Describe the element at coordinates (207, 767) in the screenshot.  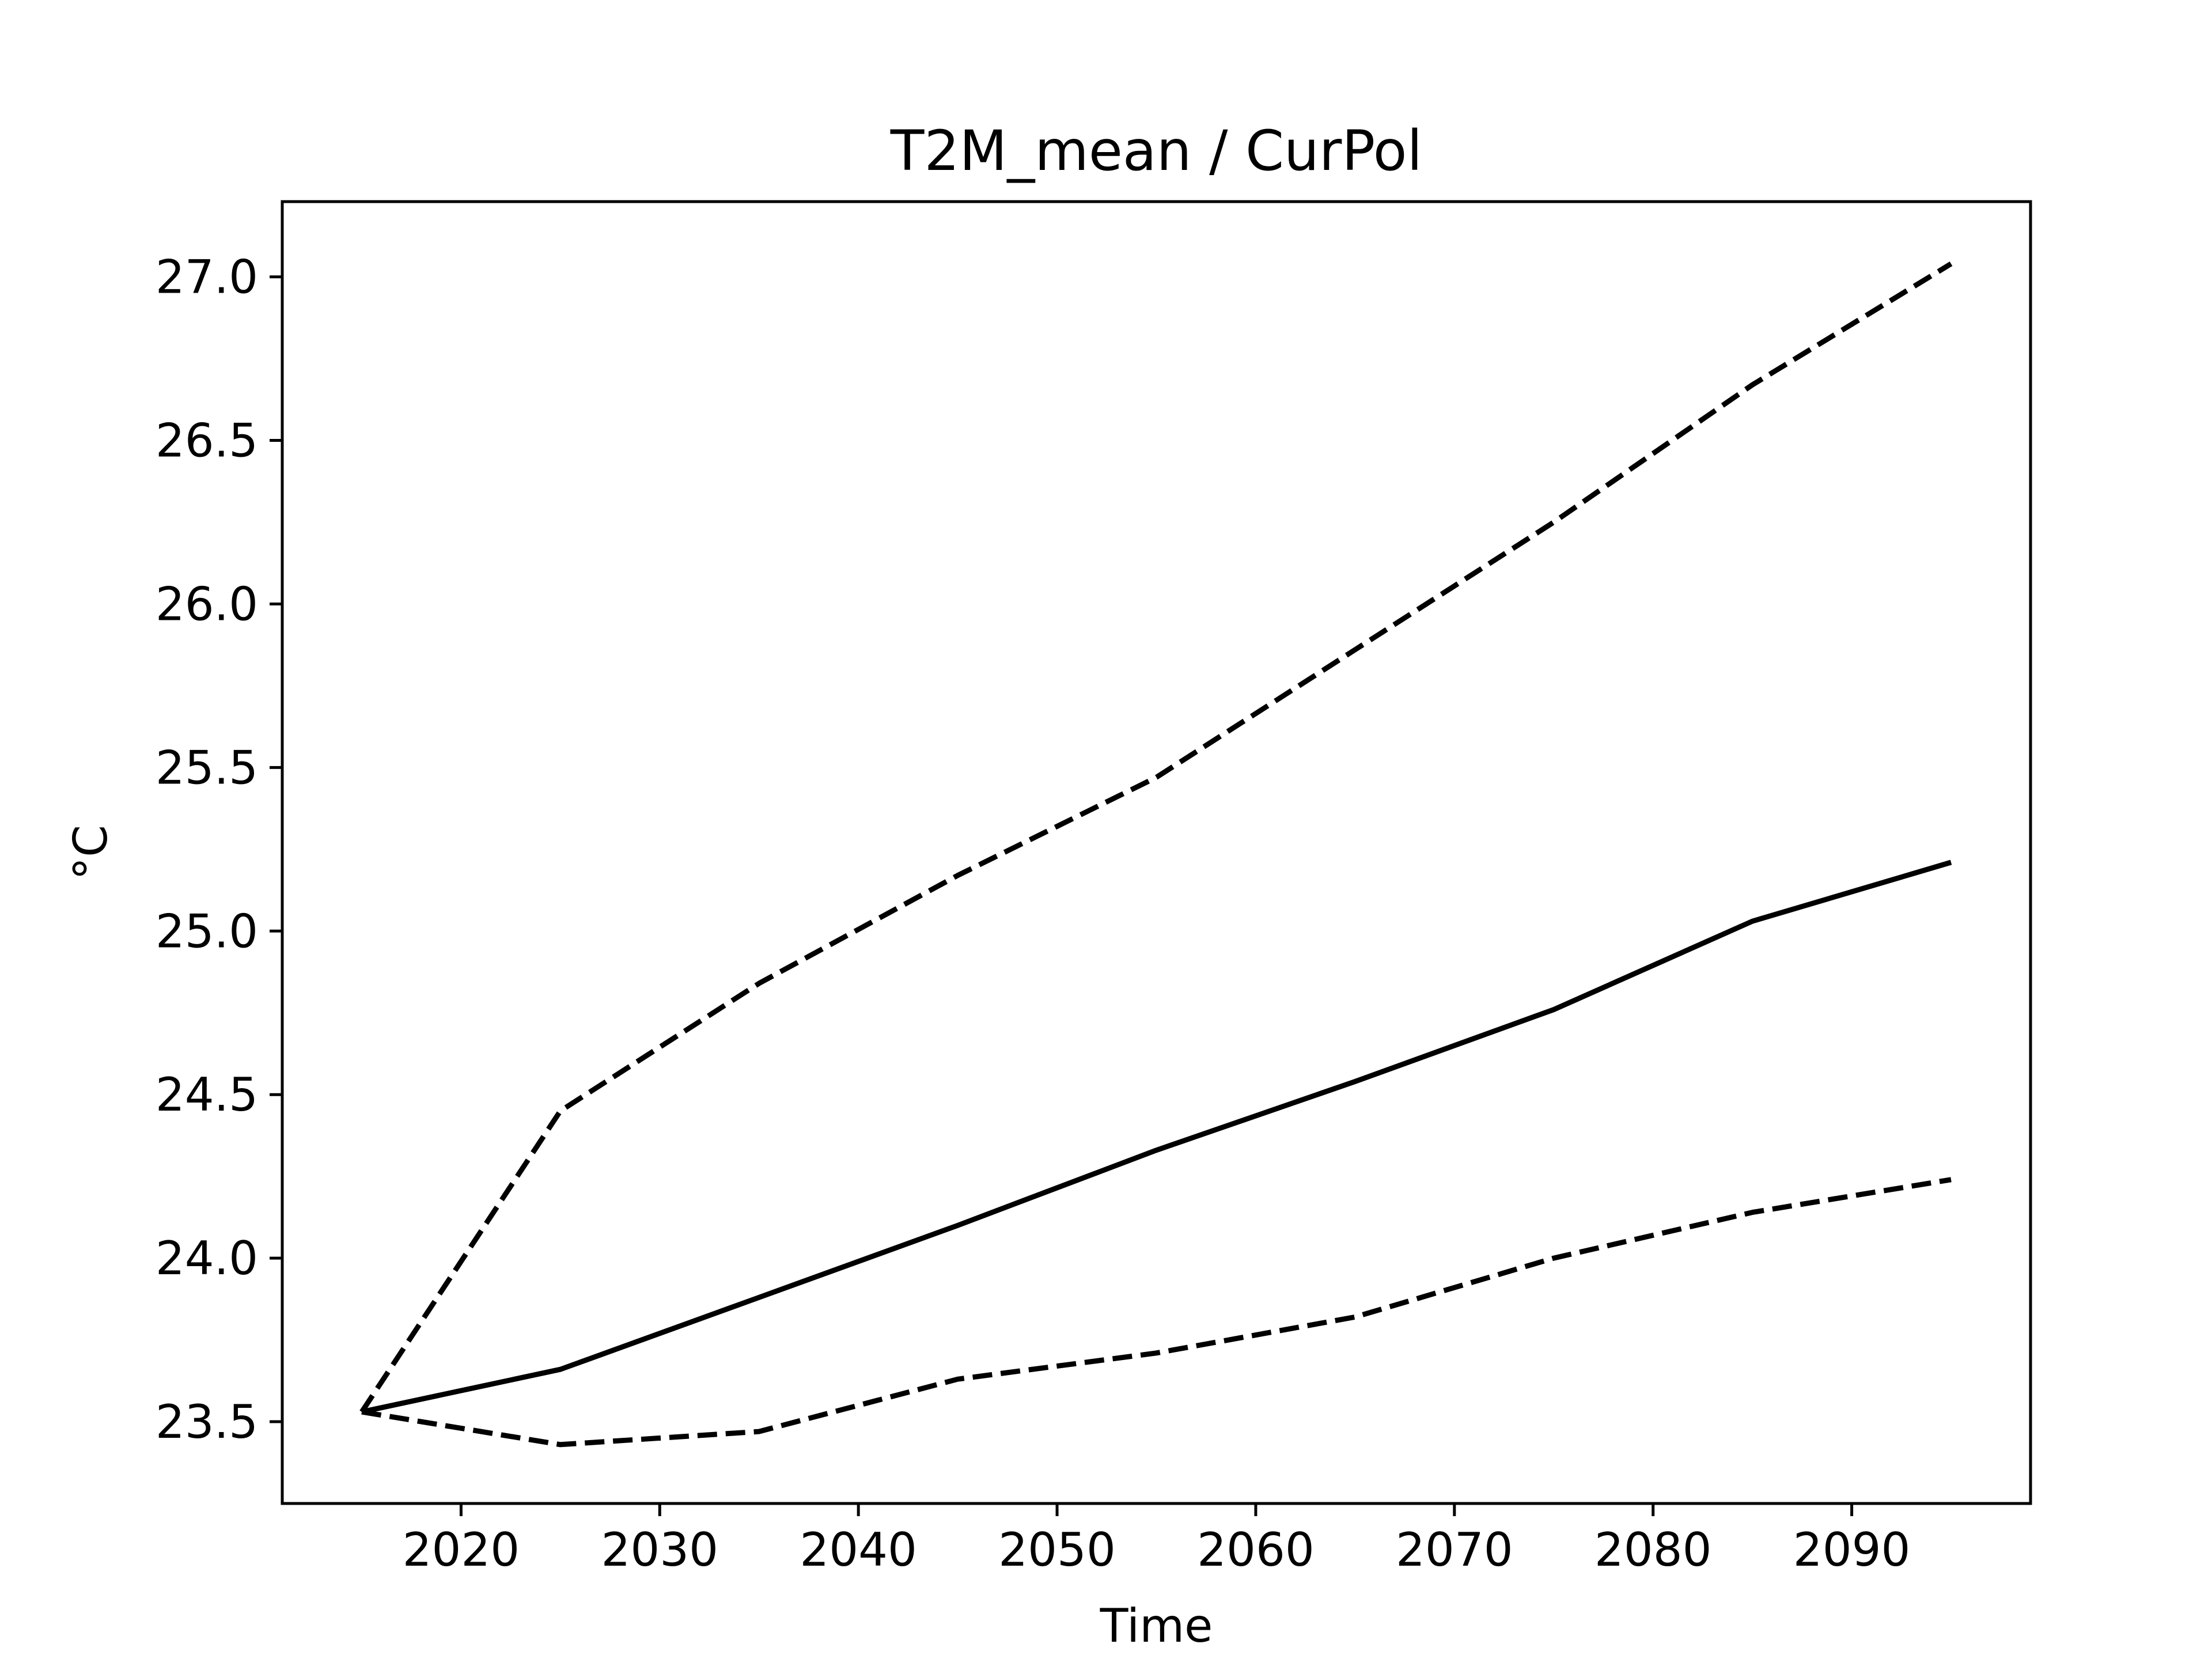
I see `y-tick-label: 25.5` at that location.